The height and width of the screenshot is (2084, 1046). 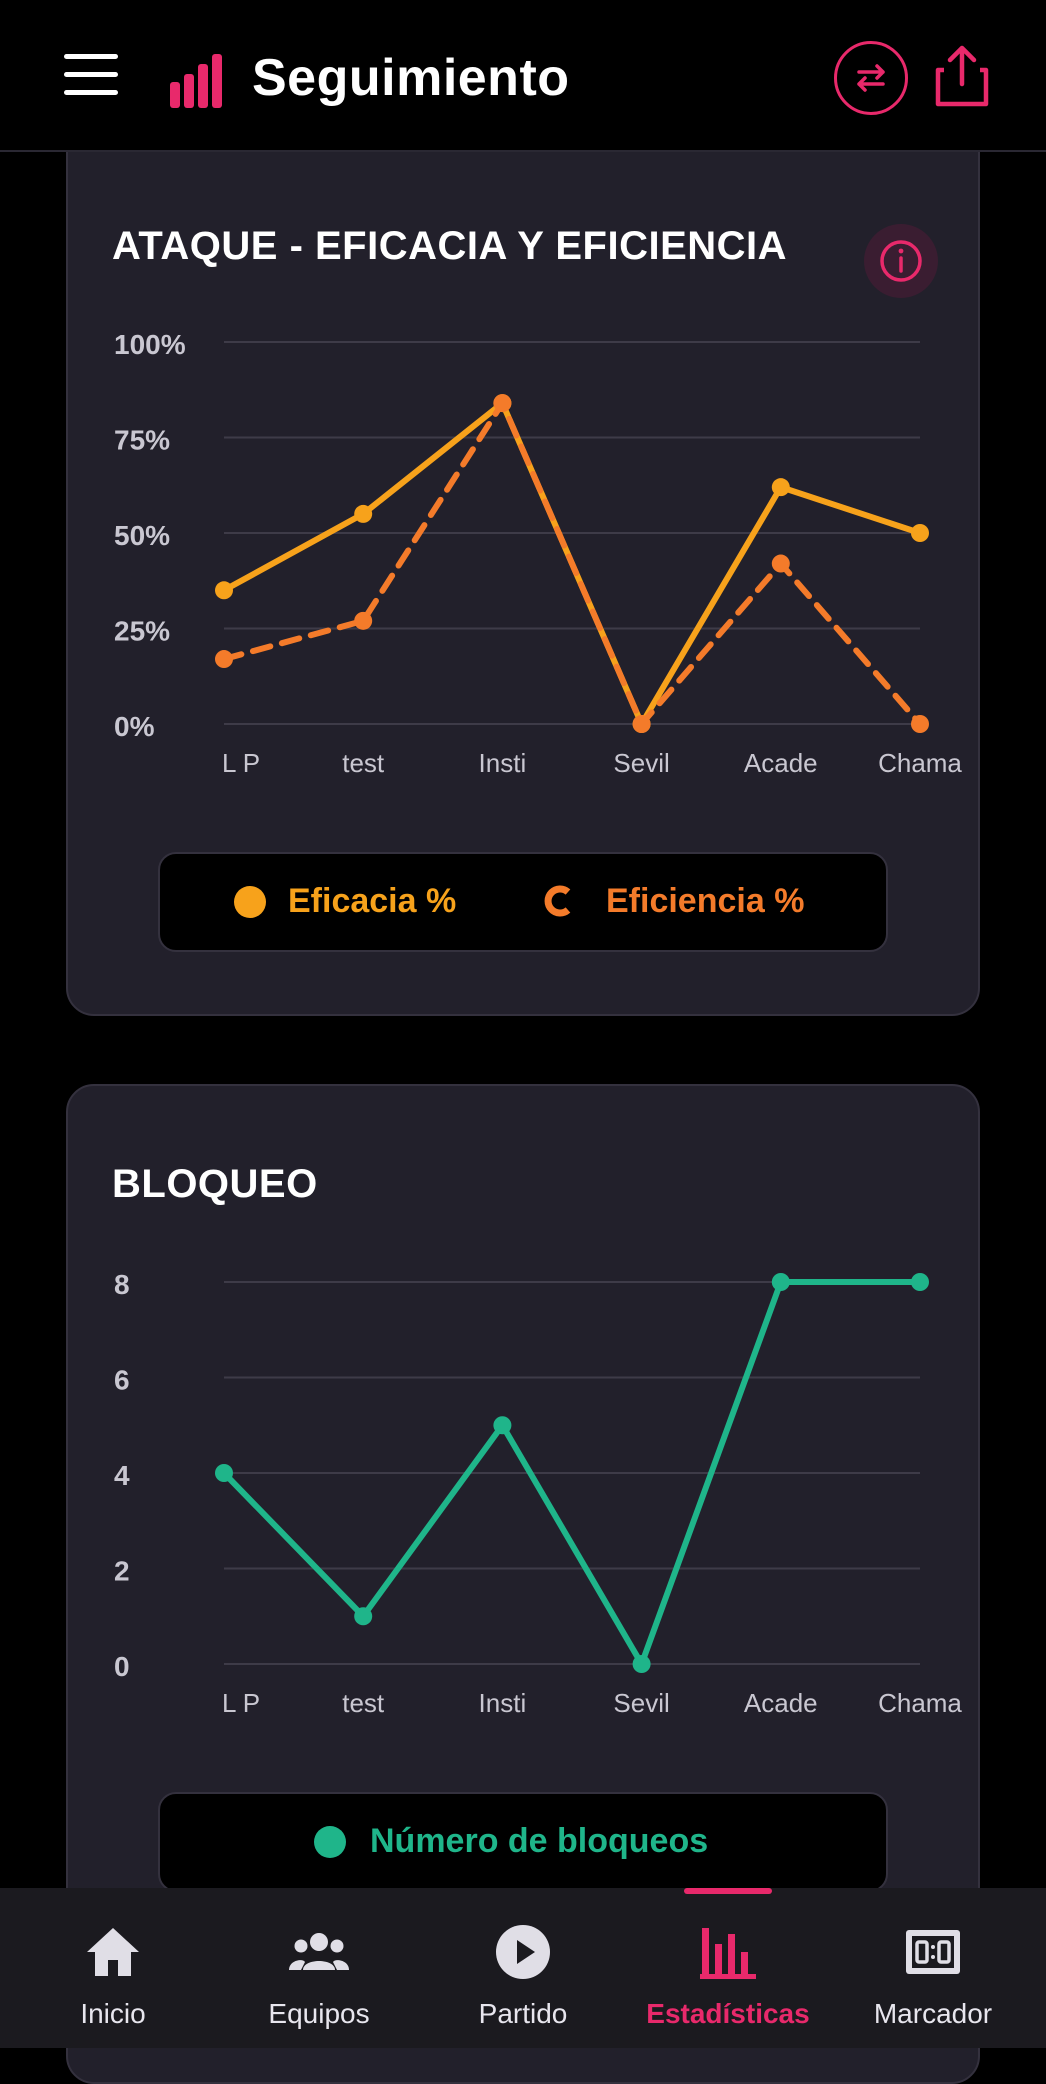 I want to click on menu-icon, so click(x=91, y=56).